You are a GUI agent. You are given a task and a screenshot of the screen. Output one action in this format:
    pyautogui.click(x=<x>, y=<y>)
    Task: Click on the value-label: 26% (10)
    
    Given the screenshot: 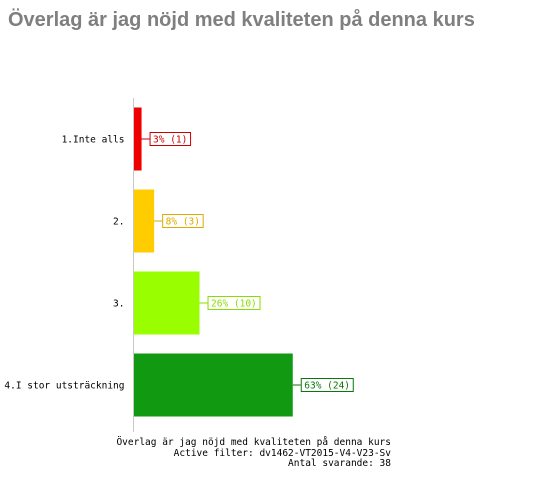 What is the action you would take?
    pyautogui.click(x=234, y=304)
    